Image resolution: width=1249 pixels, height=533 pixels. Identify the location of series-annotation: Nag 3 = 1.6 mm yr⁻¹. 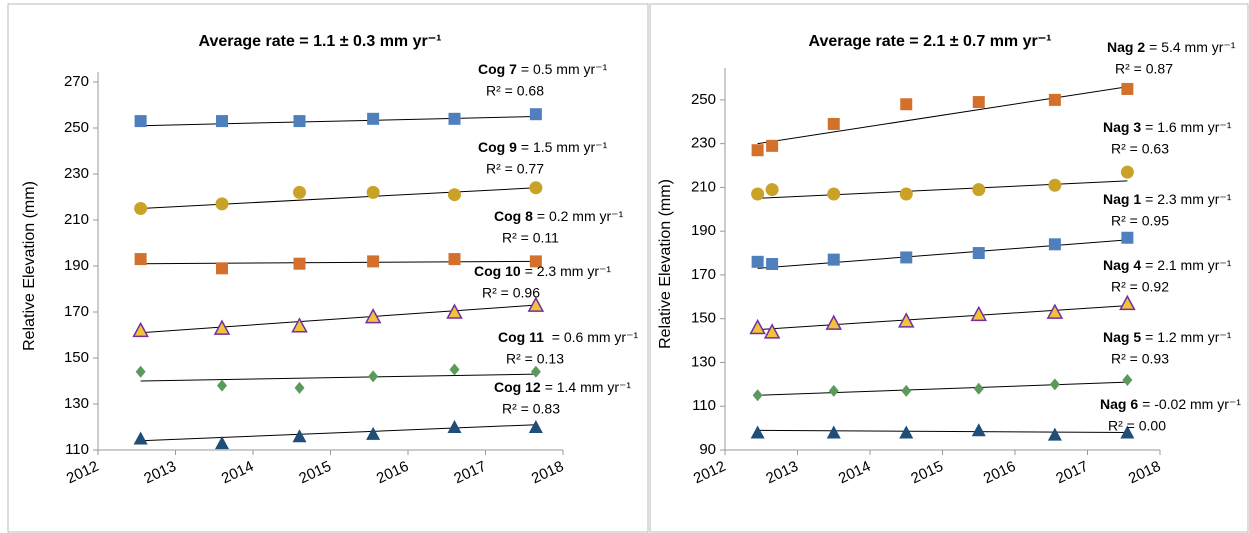
(1167, 127).